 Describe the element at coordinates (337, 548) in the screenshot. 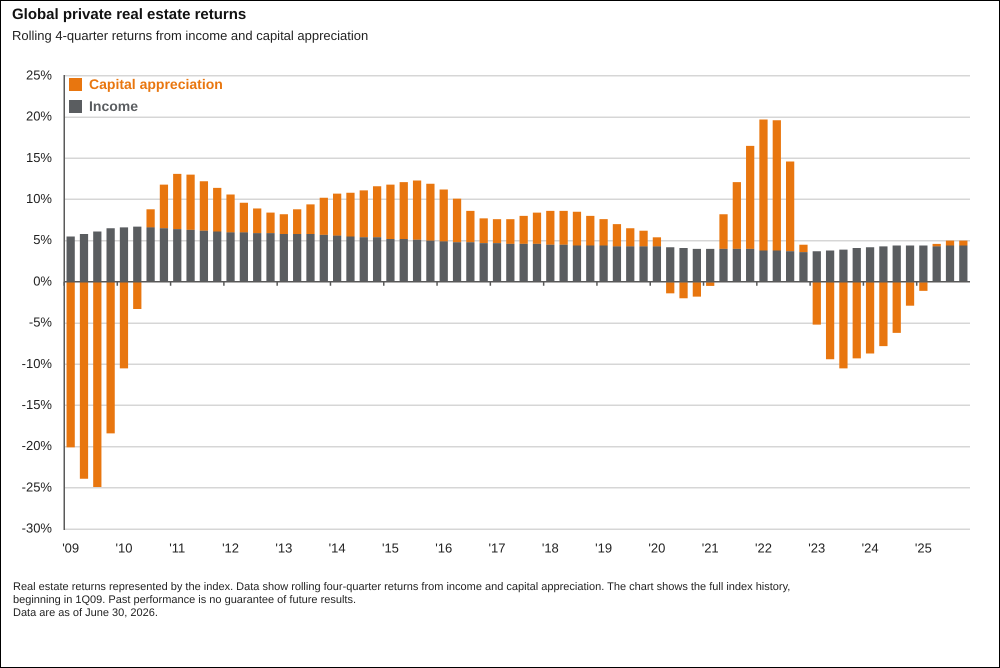

I see `x-tick-label: '14` at that location.